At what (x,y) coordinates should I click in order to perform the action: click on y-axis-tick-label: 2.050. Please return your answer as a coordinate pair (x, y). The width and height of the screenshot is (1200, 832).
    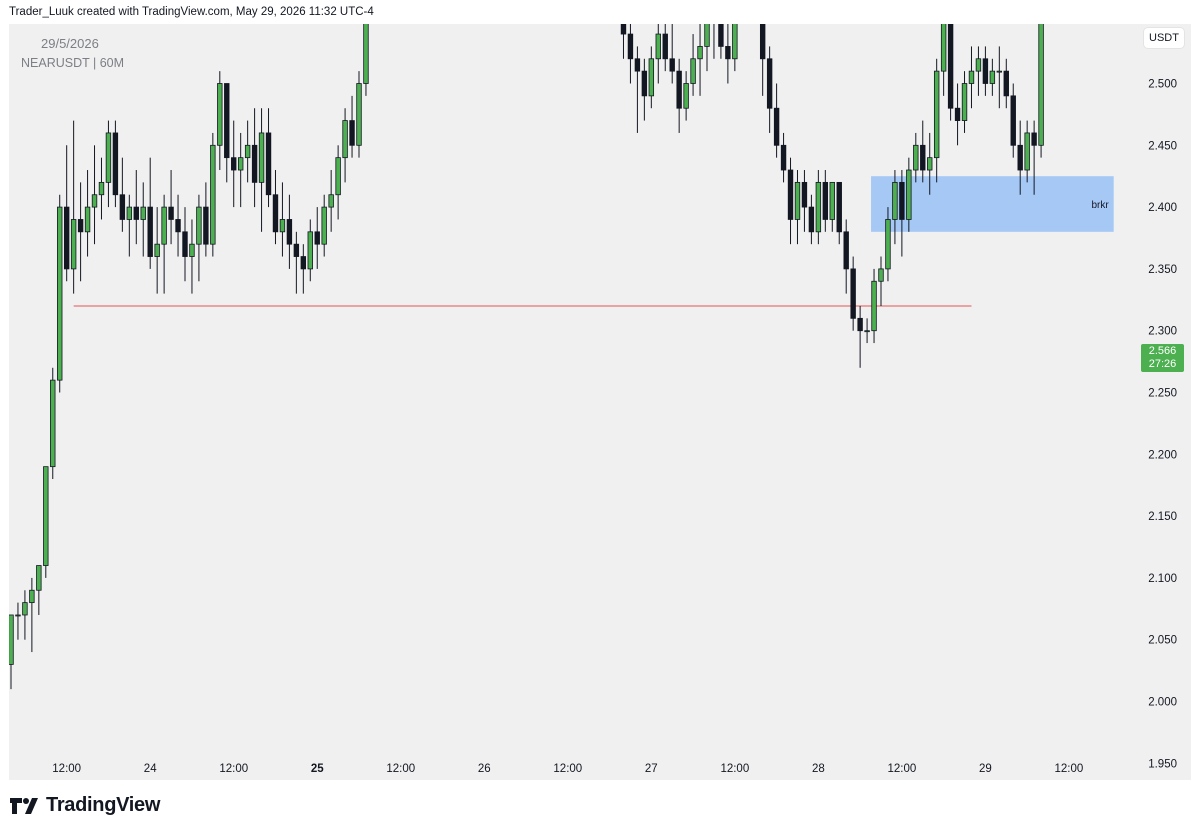
    Looking at the image, I should click on (1162, 641).